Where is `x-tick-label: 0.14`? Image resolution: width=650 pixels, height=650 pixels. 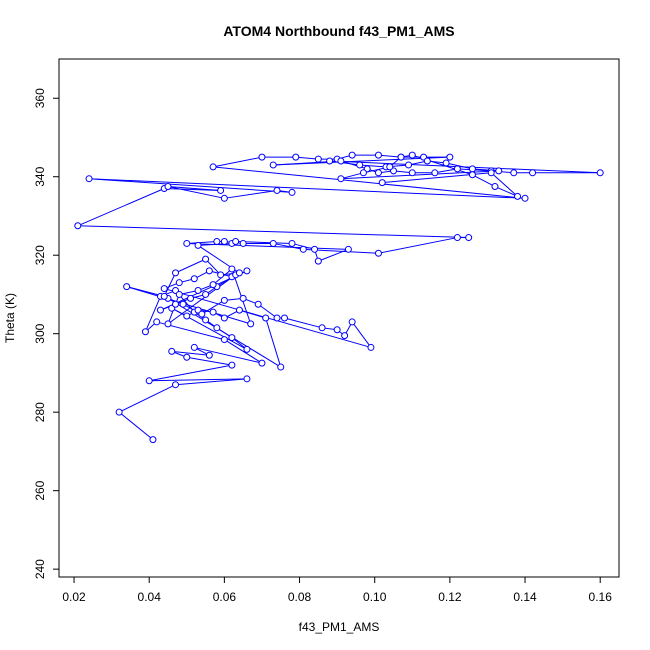
x-tick-label: 0.14 is located at coordinates (525, 597).